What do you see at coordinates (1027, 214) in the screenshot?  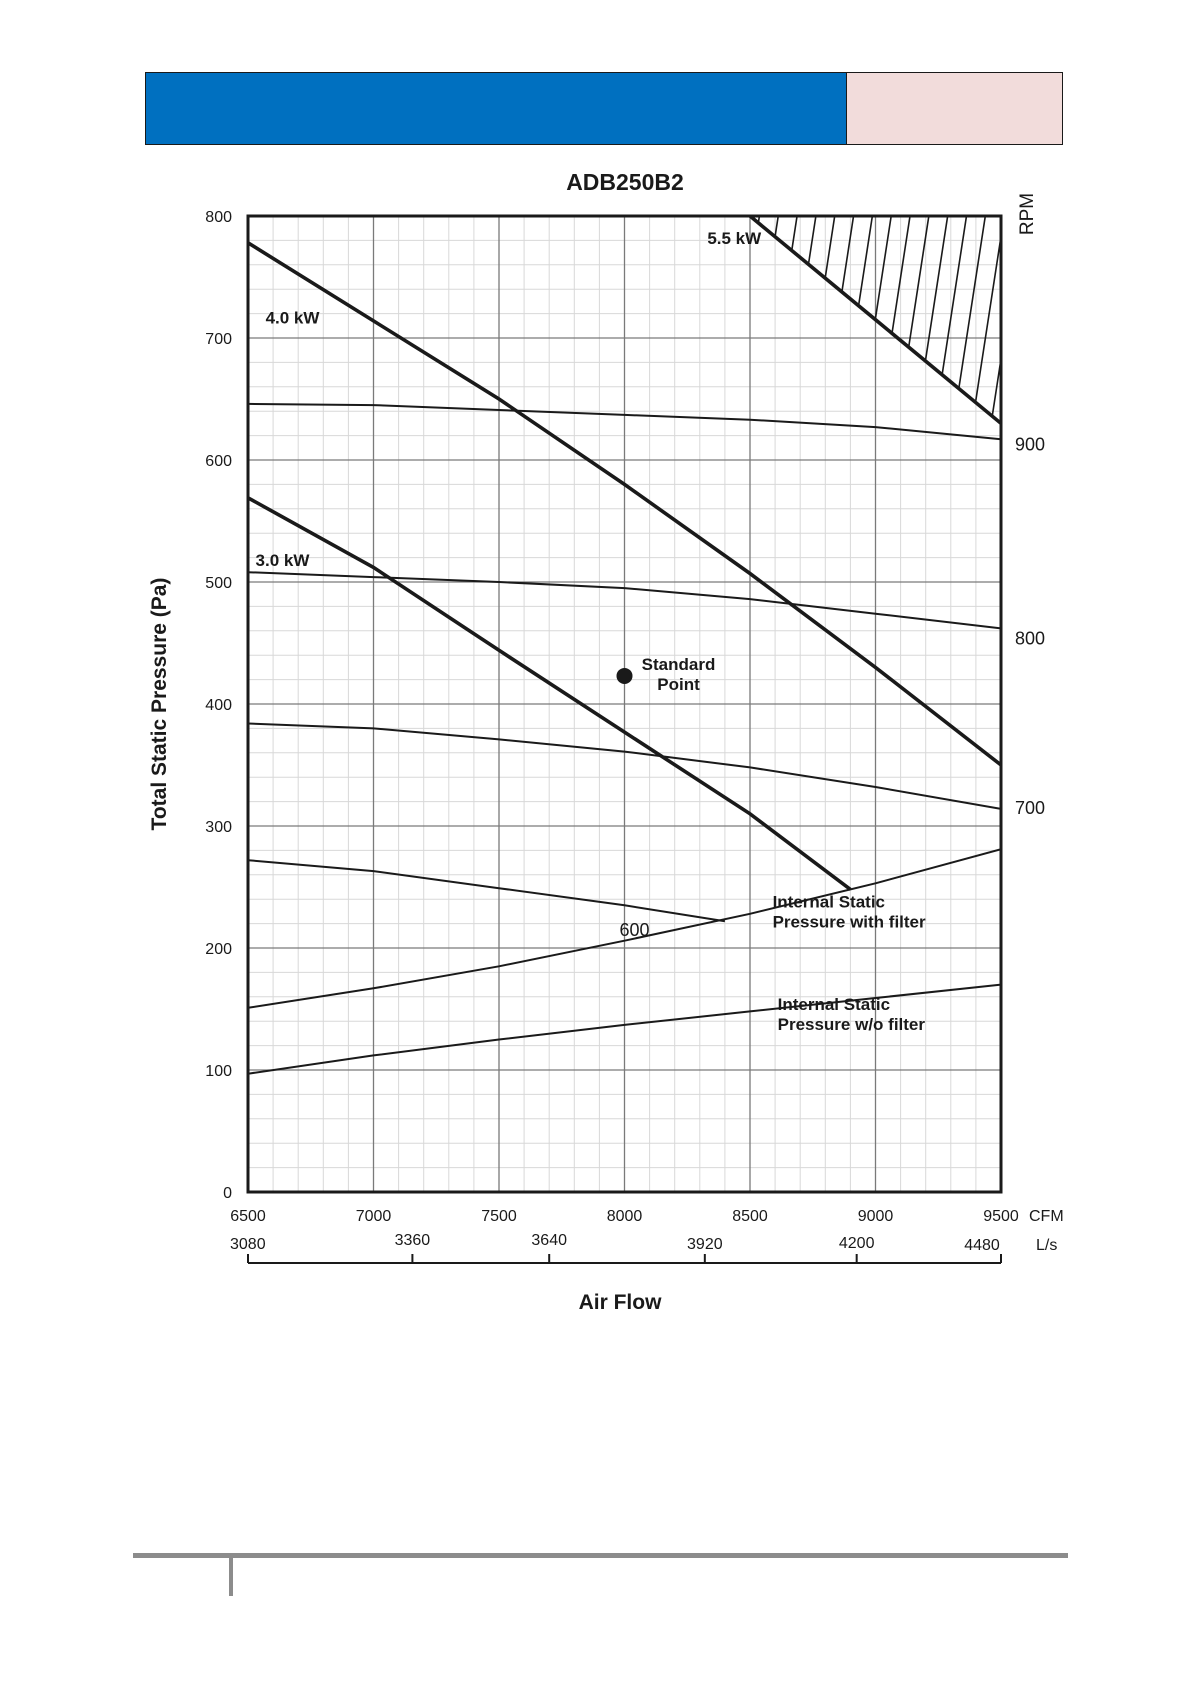 I see `rpm-axis-title: RPM` at bounding box center [1027, 214].